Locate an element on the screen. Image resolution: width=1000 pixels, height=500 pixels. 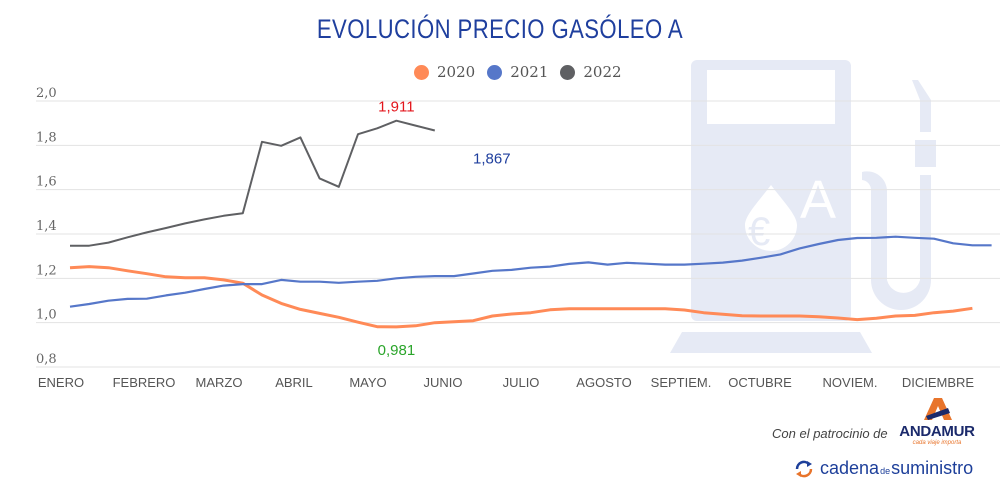
legend-label: 2022 is located at coordinates (602, 72).